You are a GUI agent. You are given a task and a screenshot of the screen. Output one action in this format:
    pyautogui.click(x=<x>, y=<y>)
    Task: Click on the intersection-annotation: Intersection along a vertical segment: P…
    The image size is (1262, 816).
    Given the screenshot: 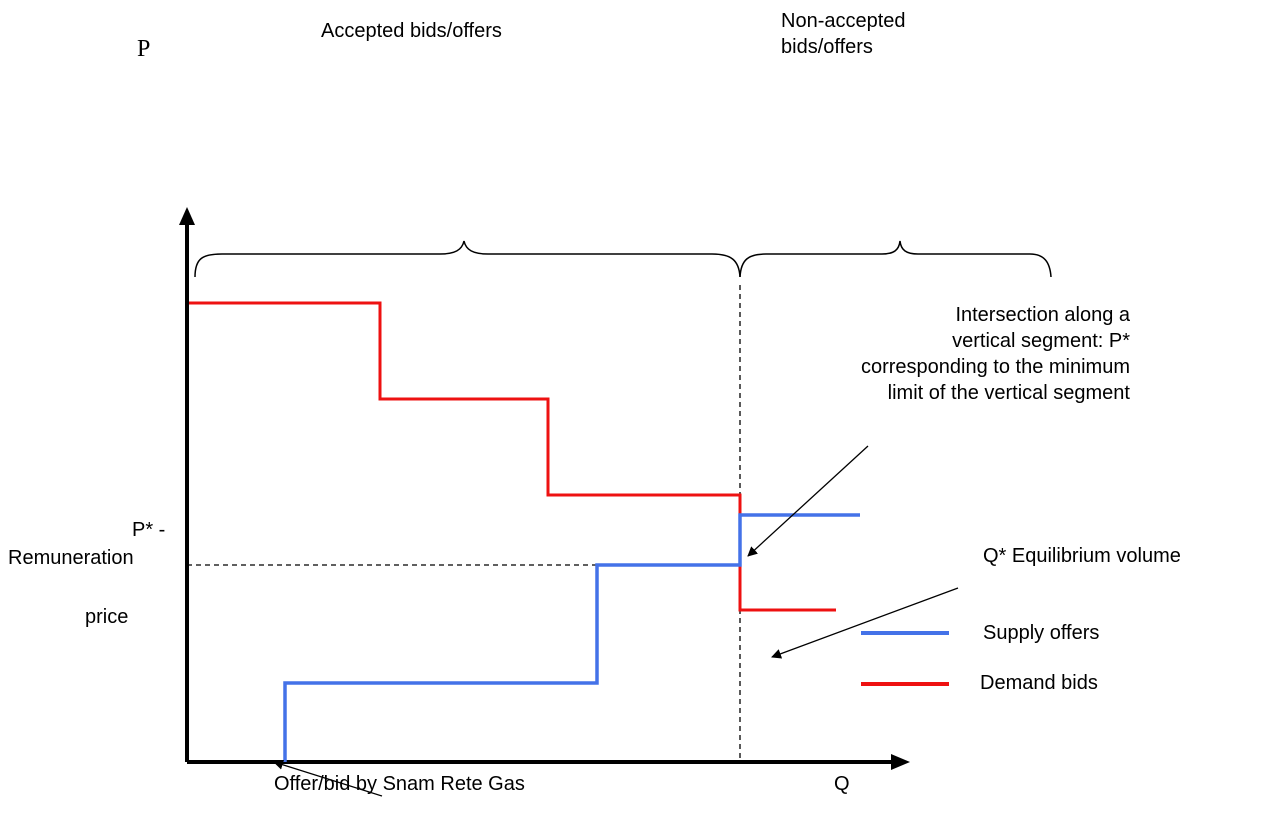 What is the action you would take?
    pyautogui.click(x=995, y=354)
    